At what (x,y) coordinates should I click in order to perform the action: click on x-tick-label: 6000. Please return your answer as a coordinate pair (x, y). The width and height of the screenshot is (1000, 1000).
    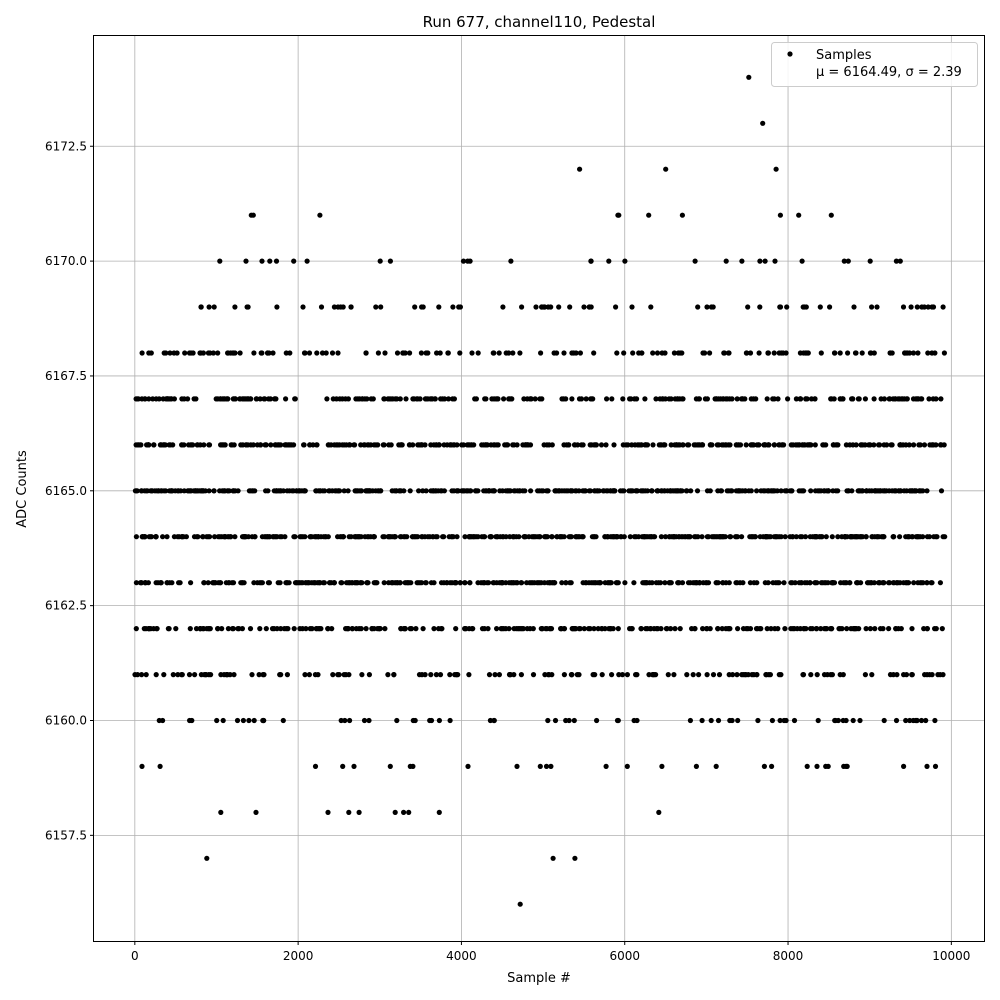
    Looking at the image, I should click on (624, 956).